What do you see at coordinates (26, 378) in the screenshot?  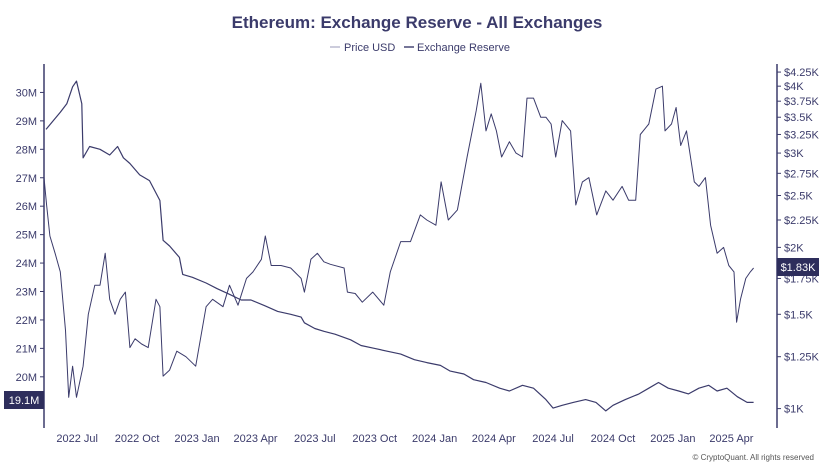 I see `left-tick-label: 20M` at bounding box center [26, 378].